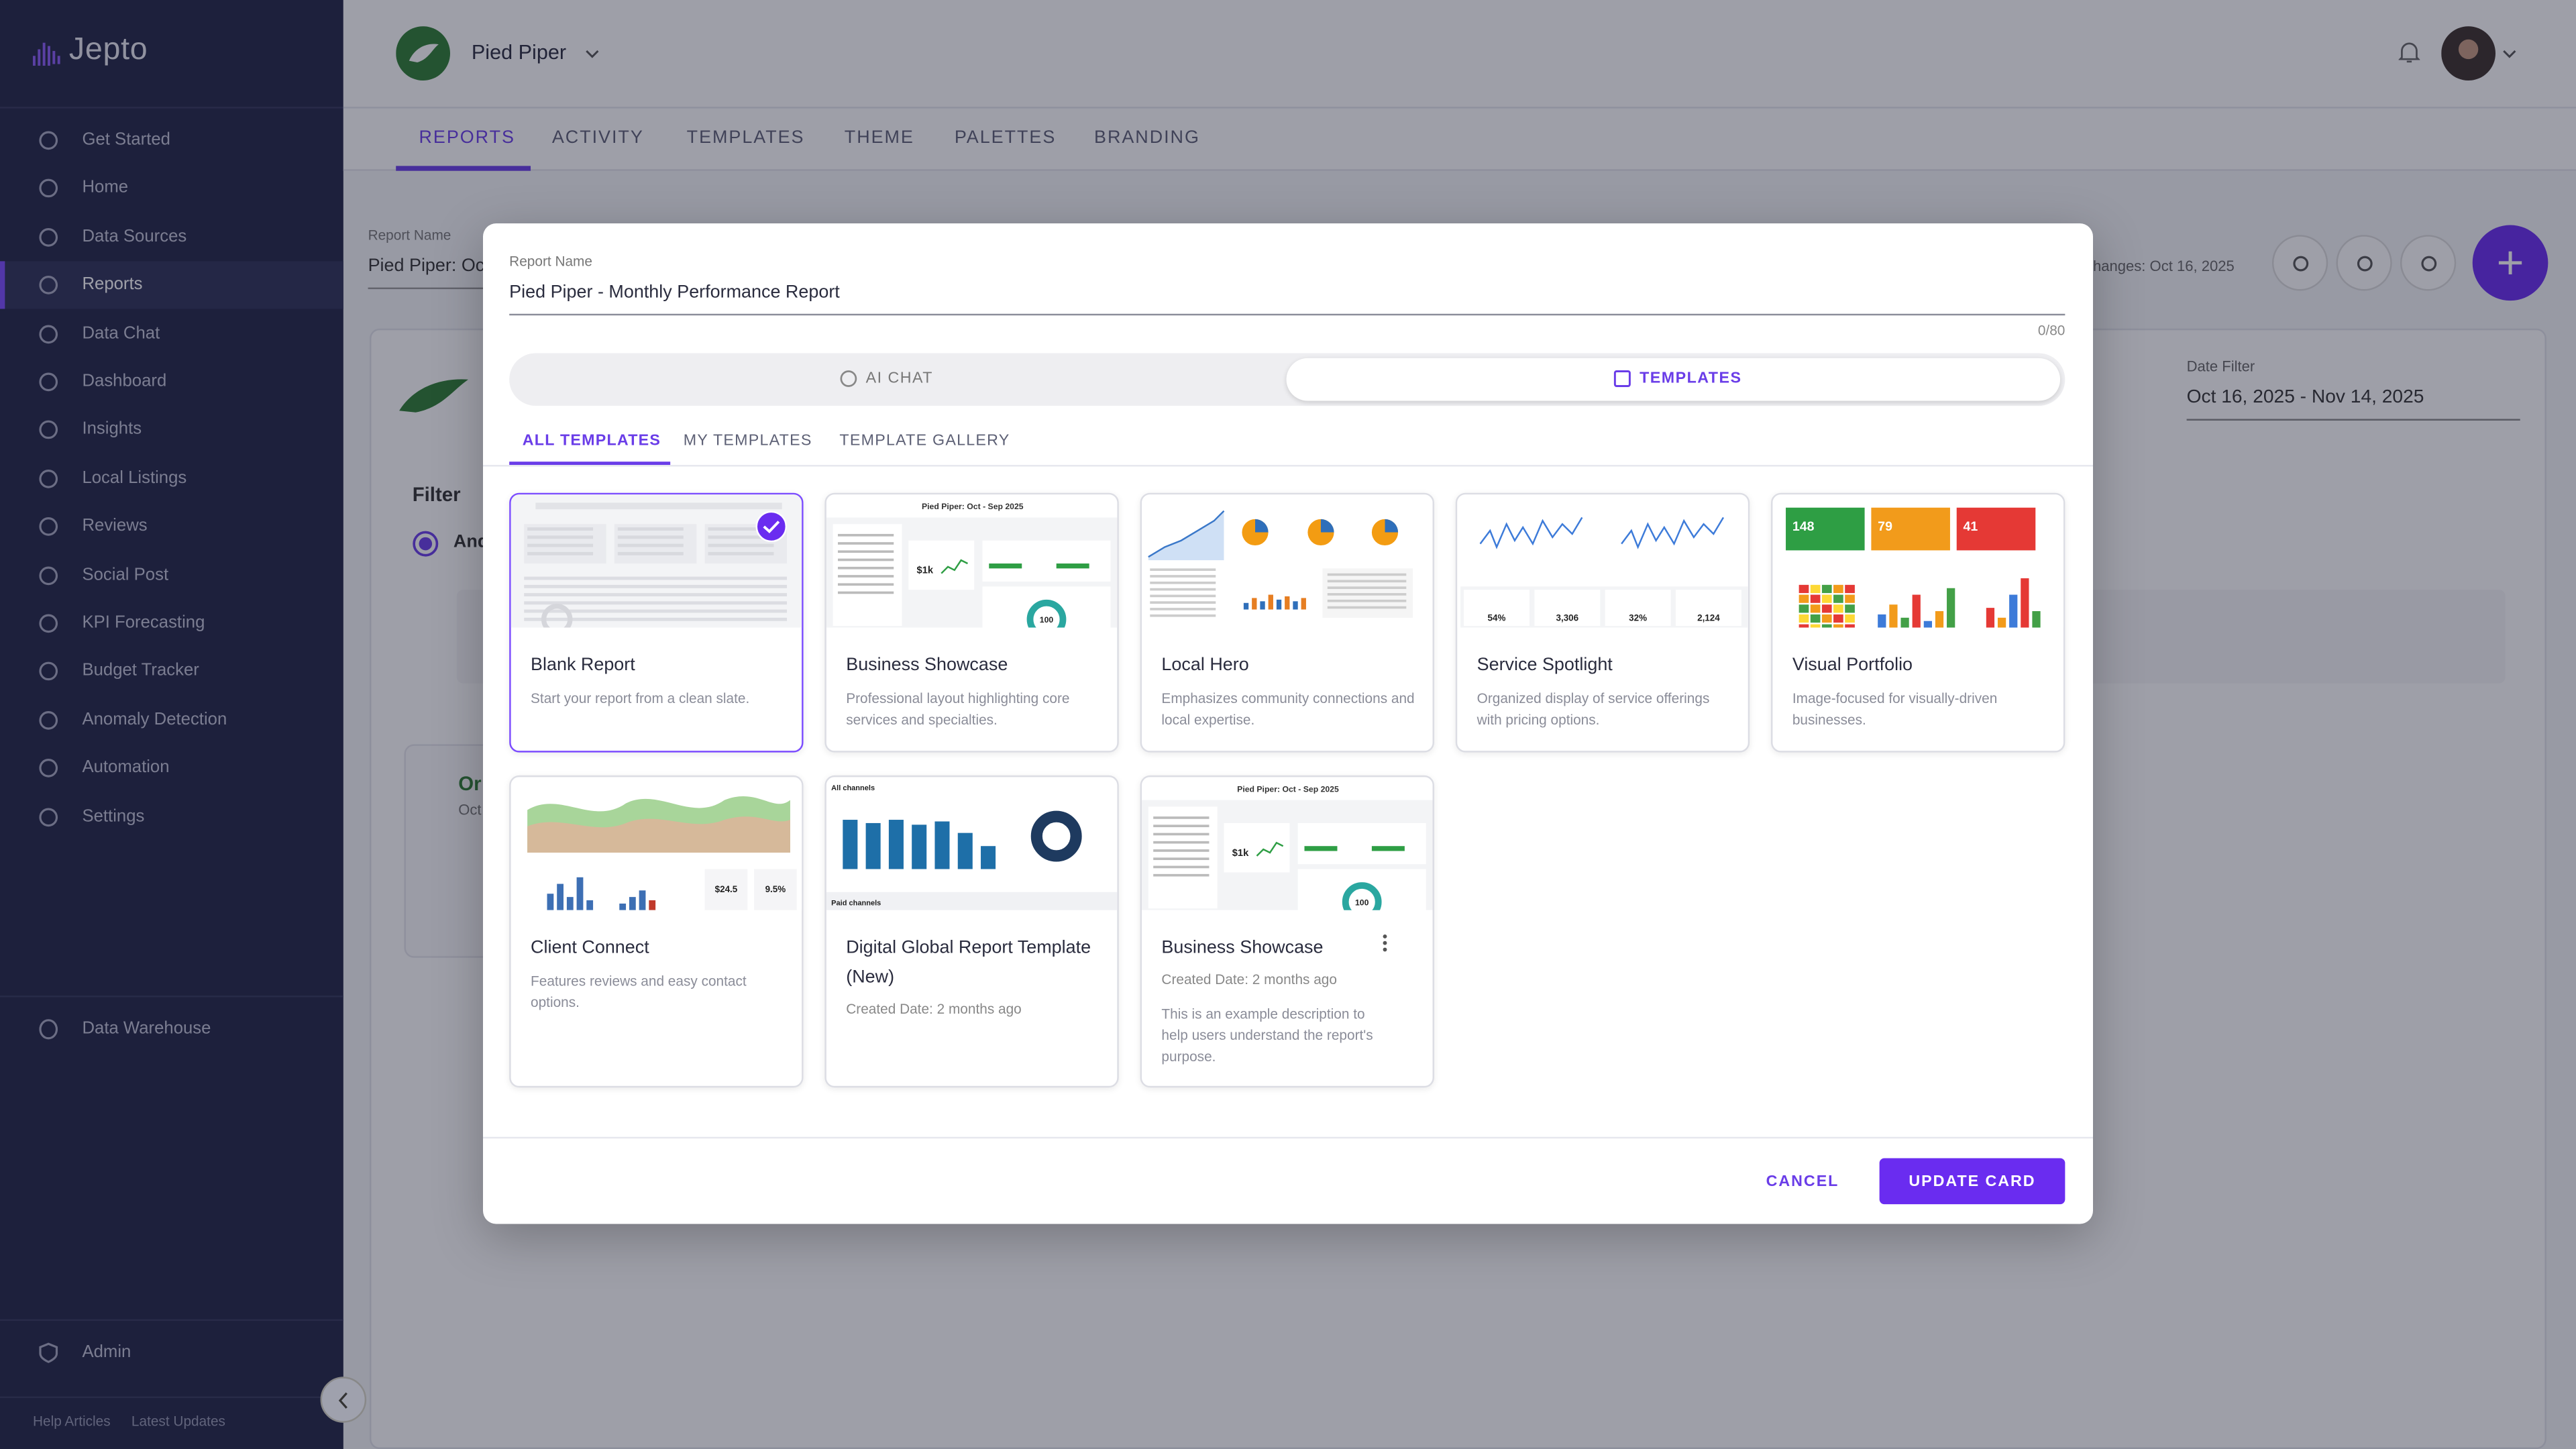  Describe the element at coordinates (1972, 1181) in the screenshot. I see `update-card-button: UPDATE CARD` at that location.